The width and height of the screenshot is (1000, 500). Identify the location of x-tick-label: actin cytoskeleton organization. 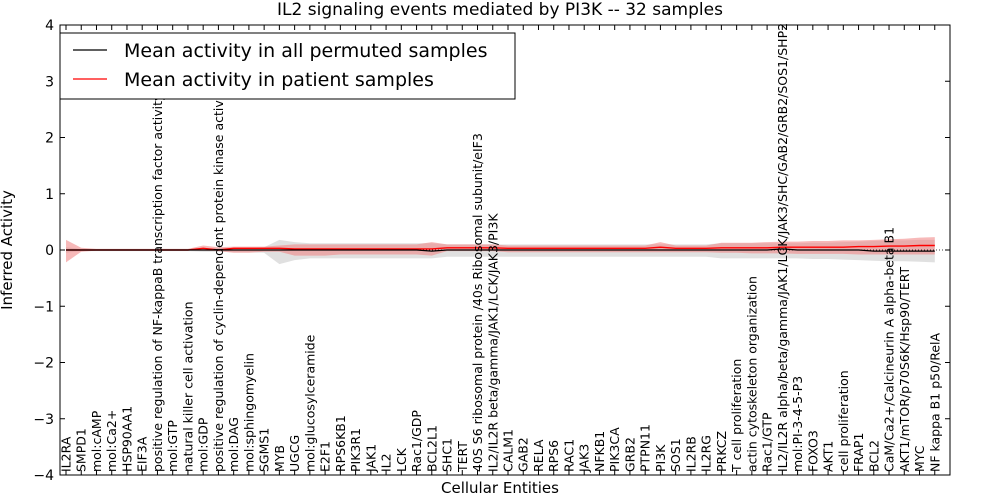
(751, 374).